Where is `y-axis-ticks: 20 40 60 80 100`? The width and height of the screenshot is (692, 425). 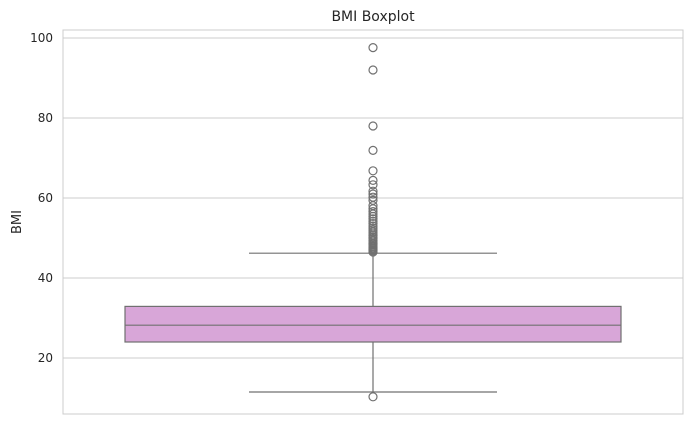 y-axis-ticks: 20 40 60 80 100 is located at coordinates (41, 198).